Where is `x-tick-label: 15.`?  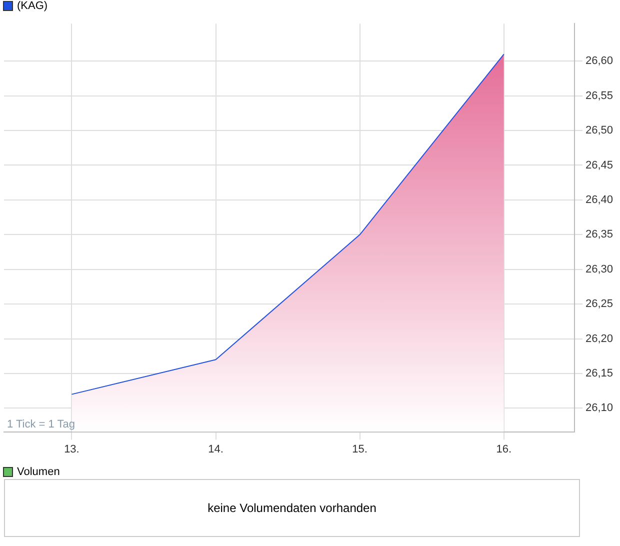 x-tick-label: 15. is located at coordinates (360, 449).